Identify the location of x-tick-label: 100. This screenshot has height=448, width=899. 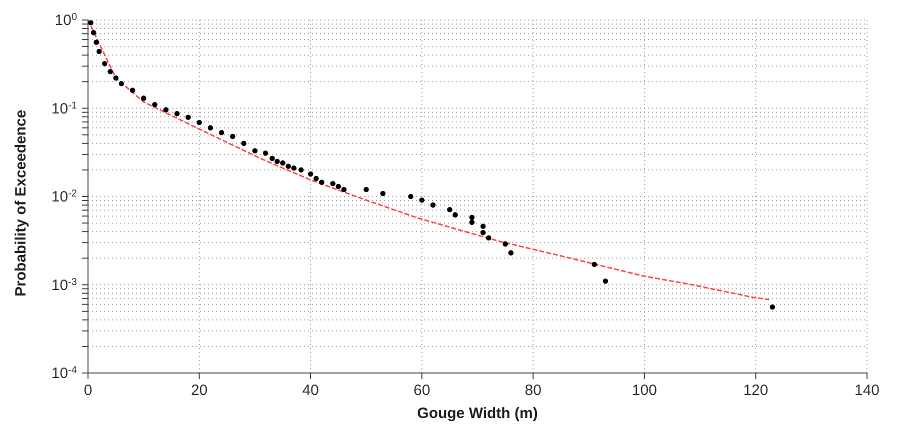
(644, 390).